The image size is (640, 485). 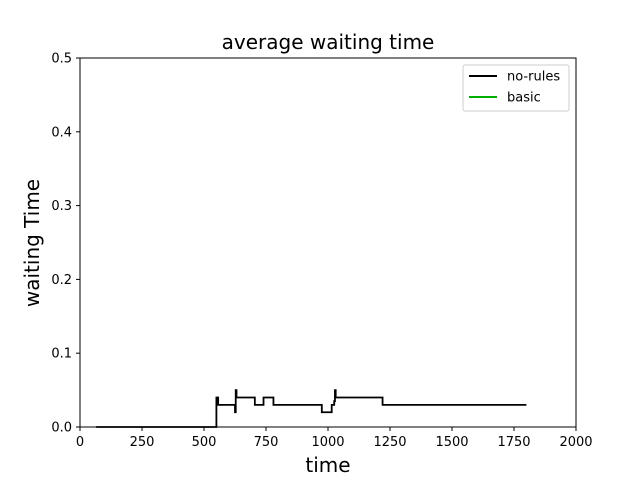 What do you see at coordinates (327, 442) in the screenshot?
I see `x-tick-label: 1000` at bounding box center [327, 442].